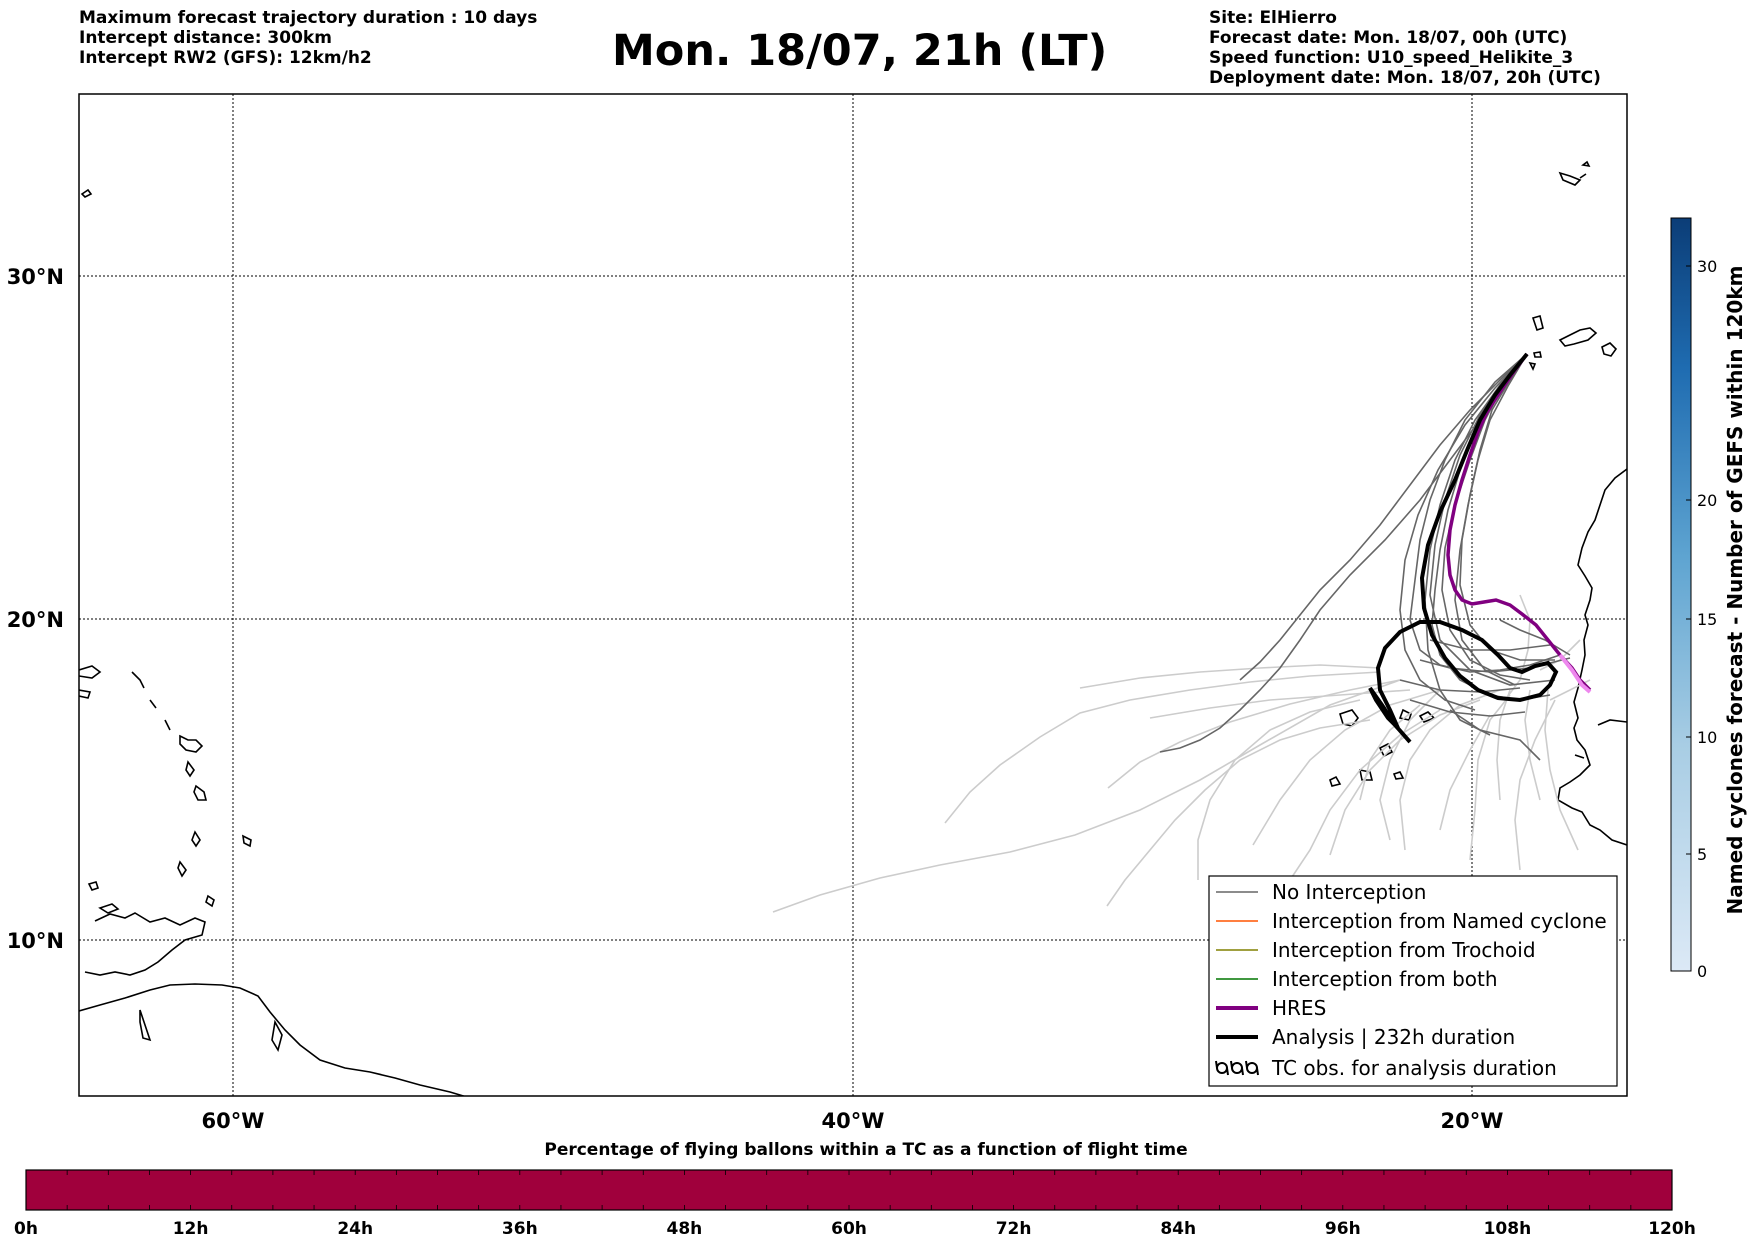 This screenshot has width=1752, height=1245. I want to click on hres-trajectory, so click(1519, 522).